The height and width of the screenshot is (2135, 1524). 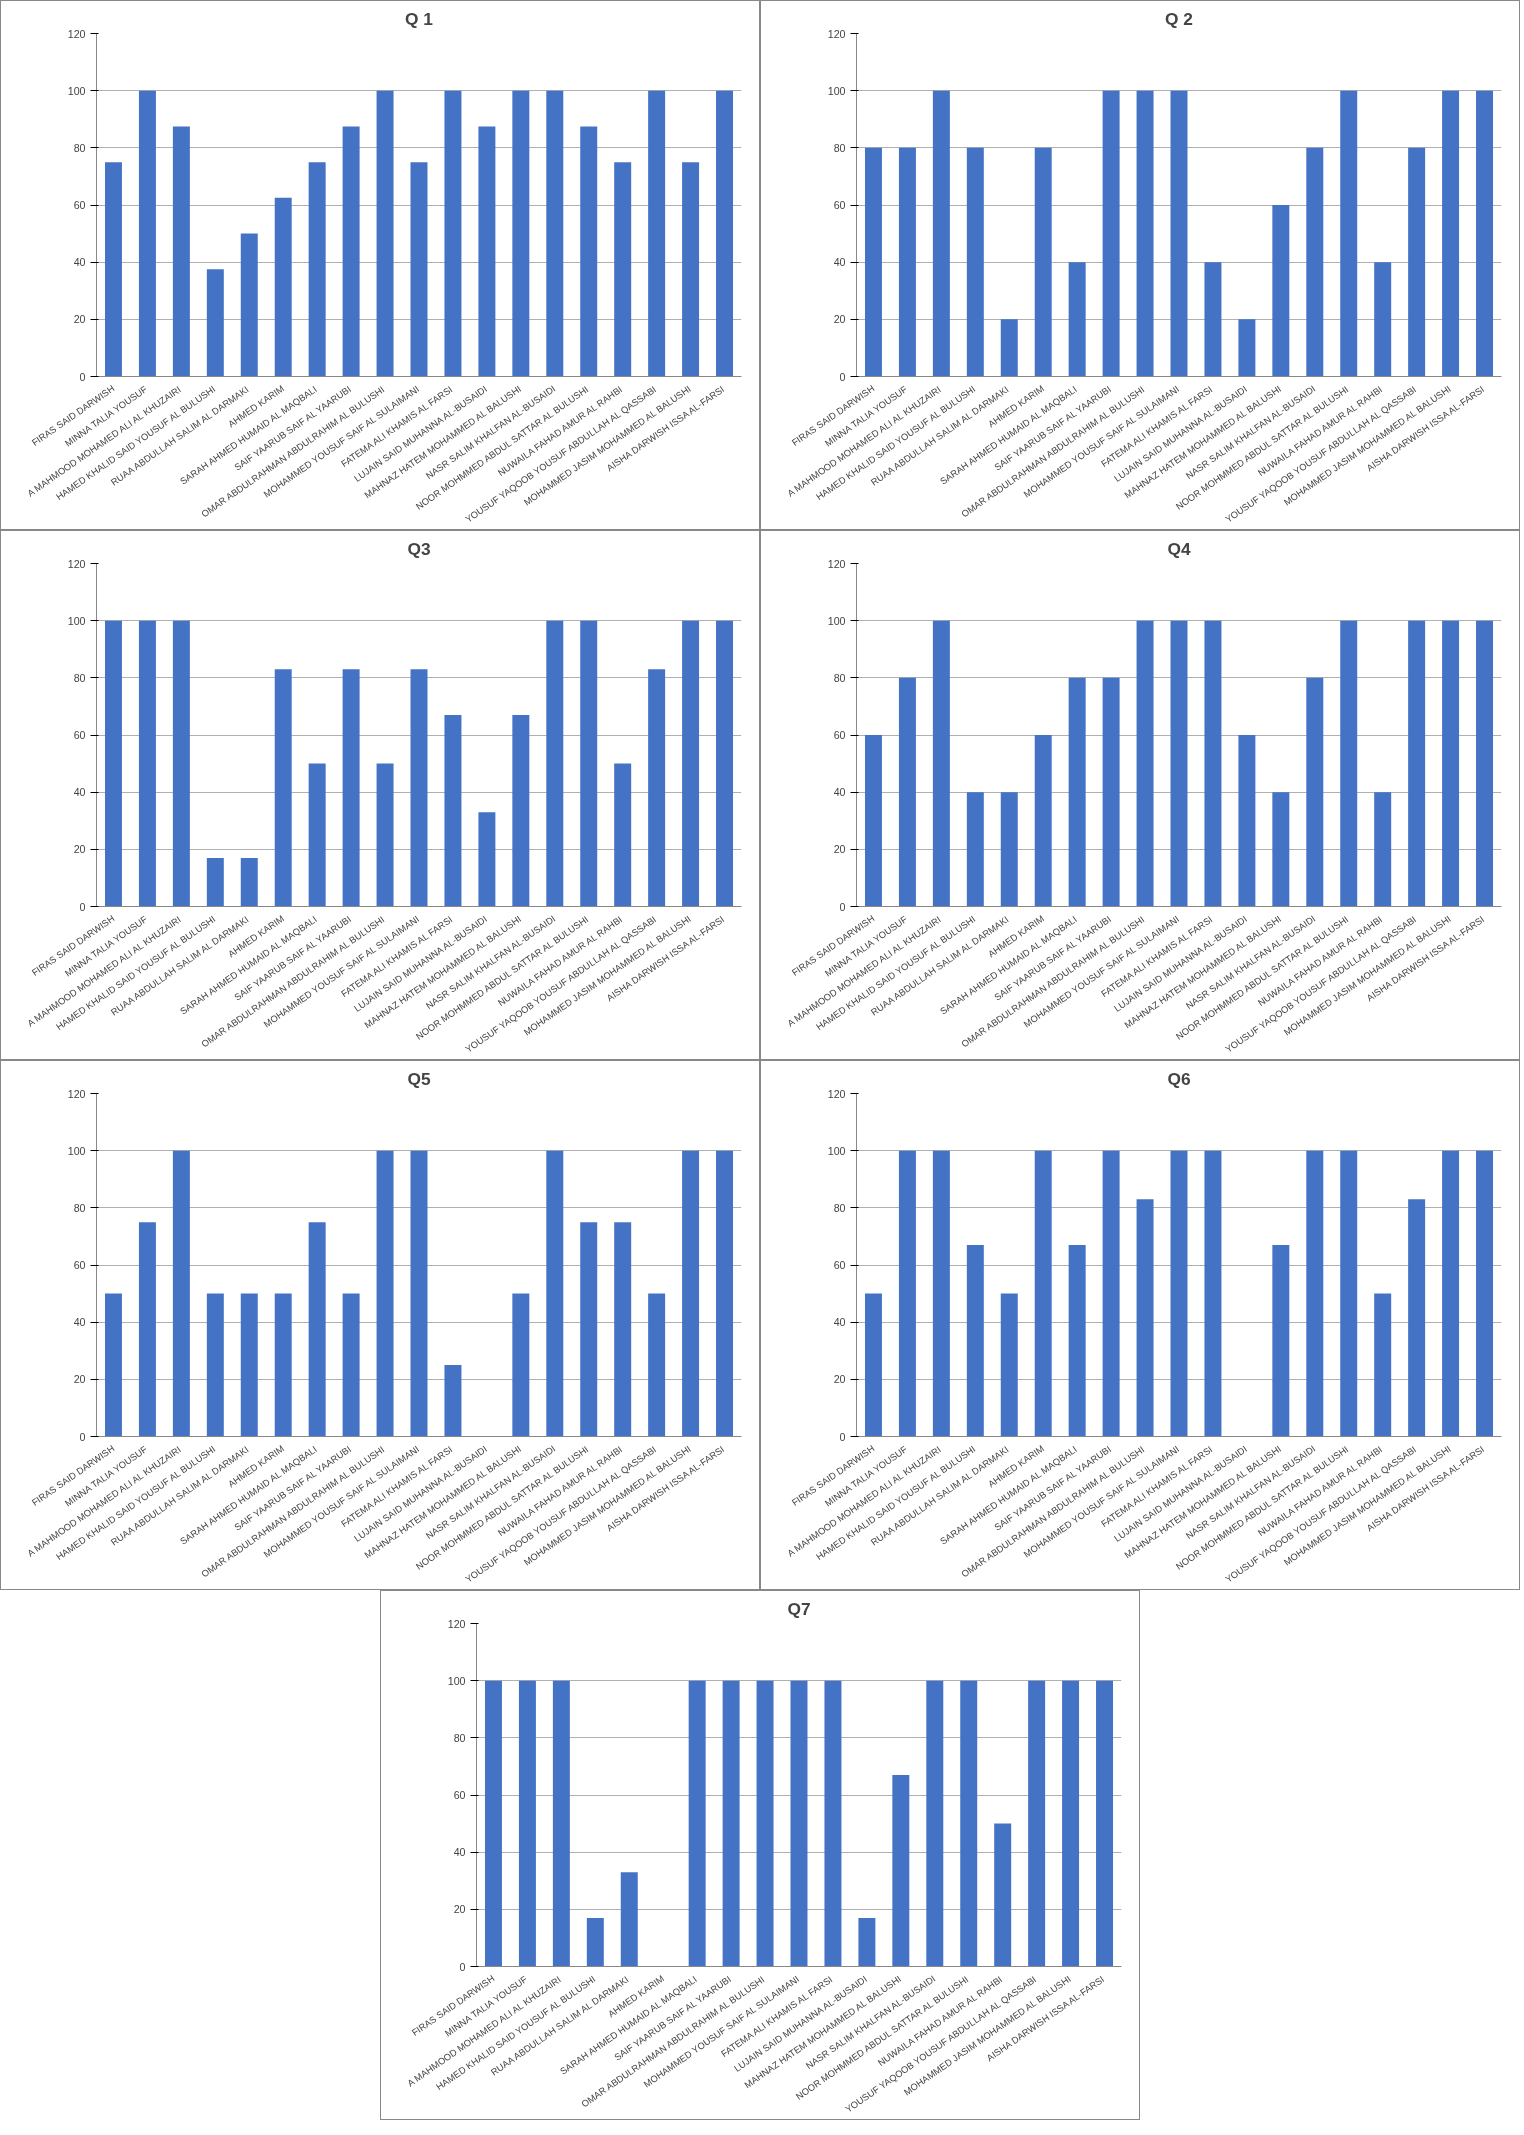 I want to click on chart-title: Q5, so click(x=419, y=1078).